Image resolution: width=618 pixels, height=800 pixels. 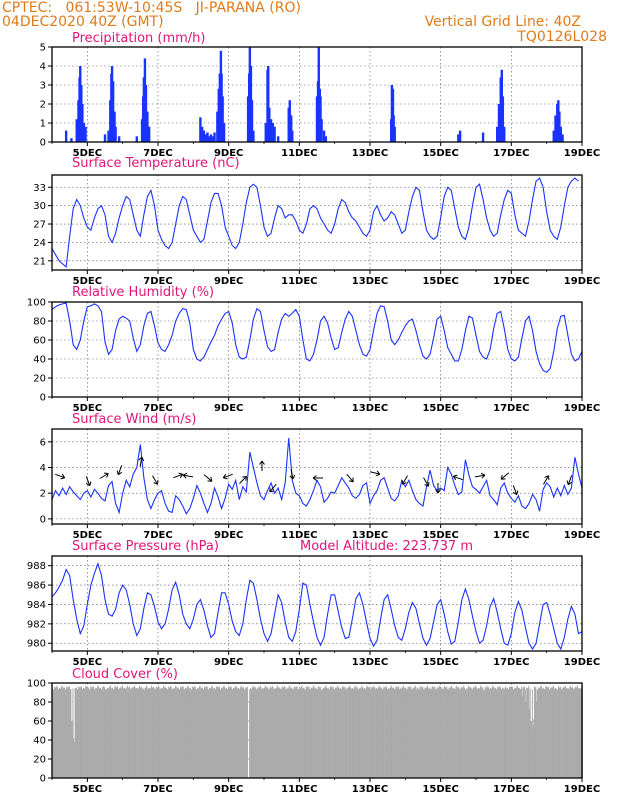 I want to click on panel2-xtick-label: 13DEC, so click(x=370, y=281).